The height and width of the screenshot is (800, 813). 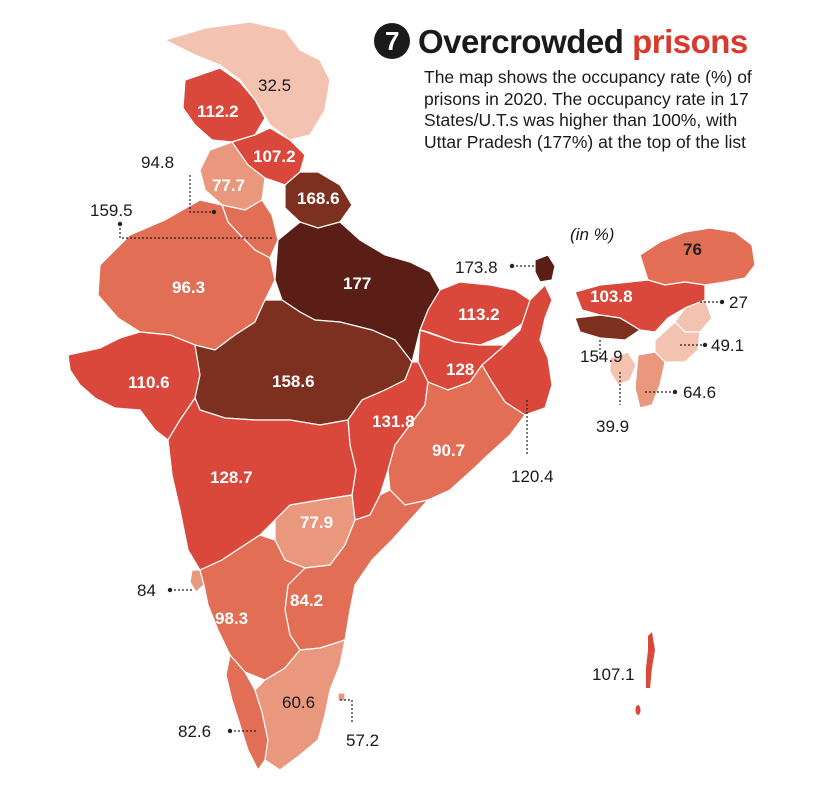 What do you see at coordinates (149, 382) in the screenshot?
I see `label-gujarat: 110.6` at bounding box center [149, 382].